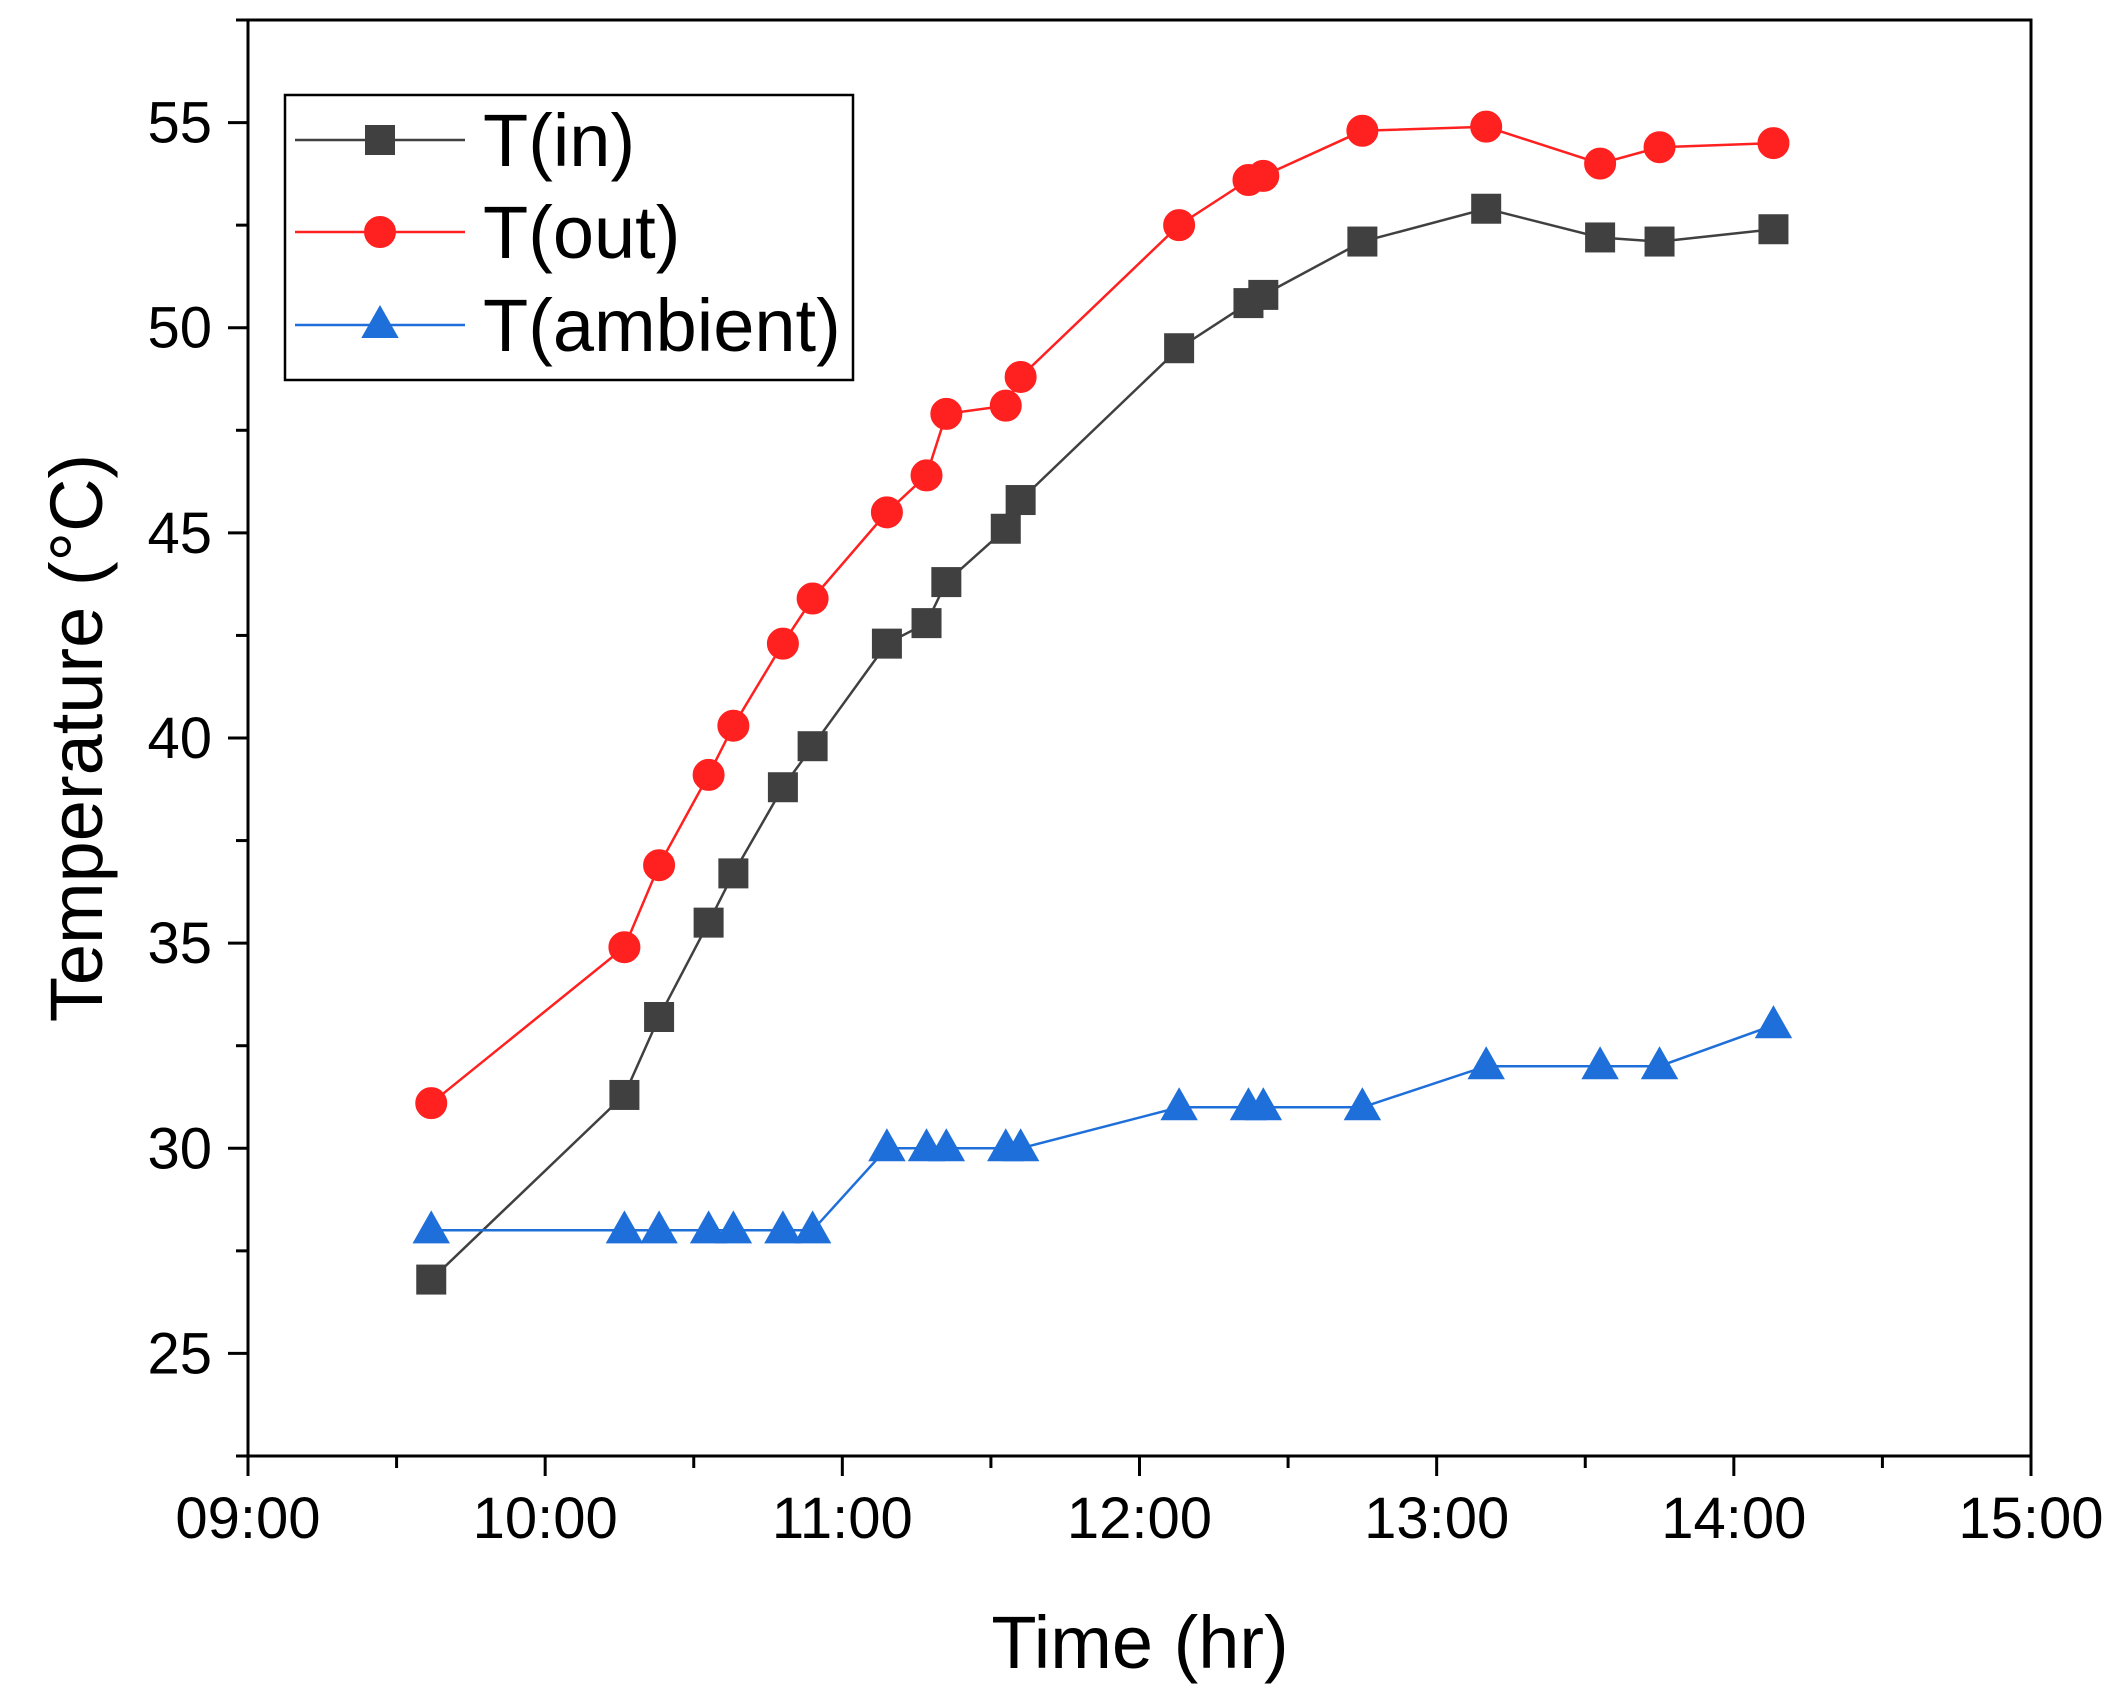 The height and width of the screenshot is (1694, 2121). Describe the element at coordinates (179, 1353) in the screenshot. I see `y-tick-label: 25` at that location.